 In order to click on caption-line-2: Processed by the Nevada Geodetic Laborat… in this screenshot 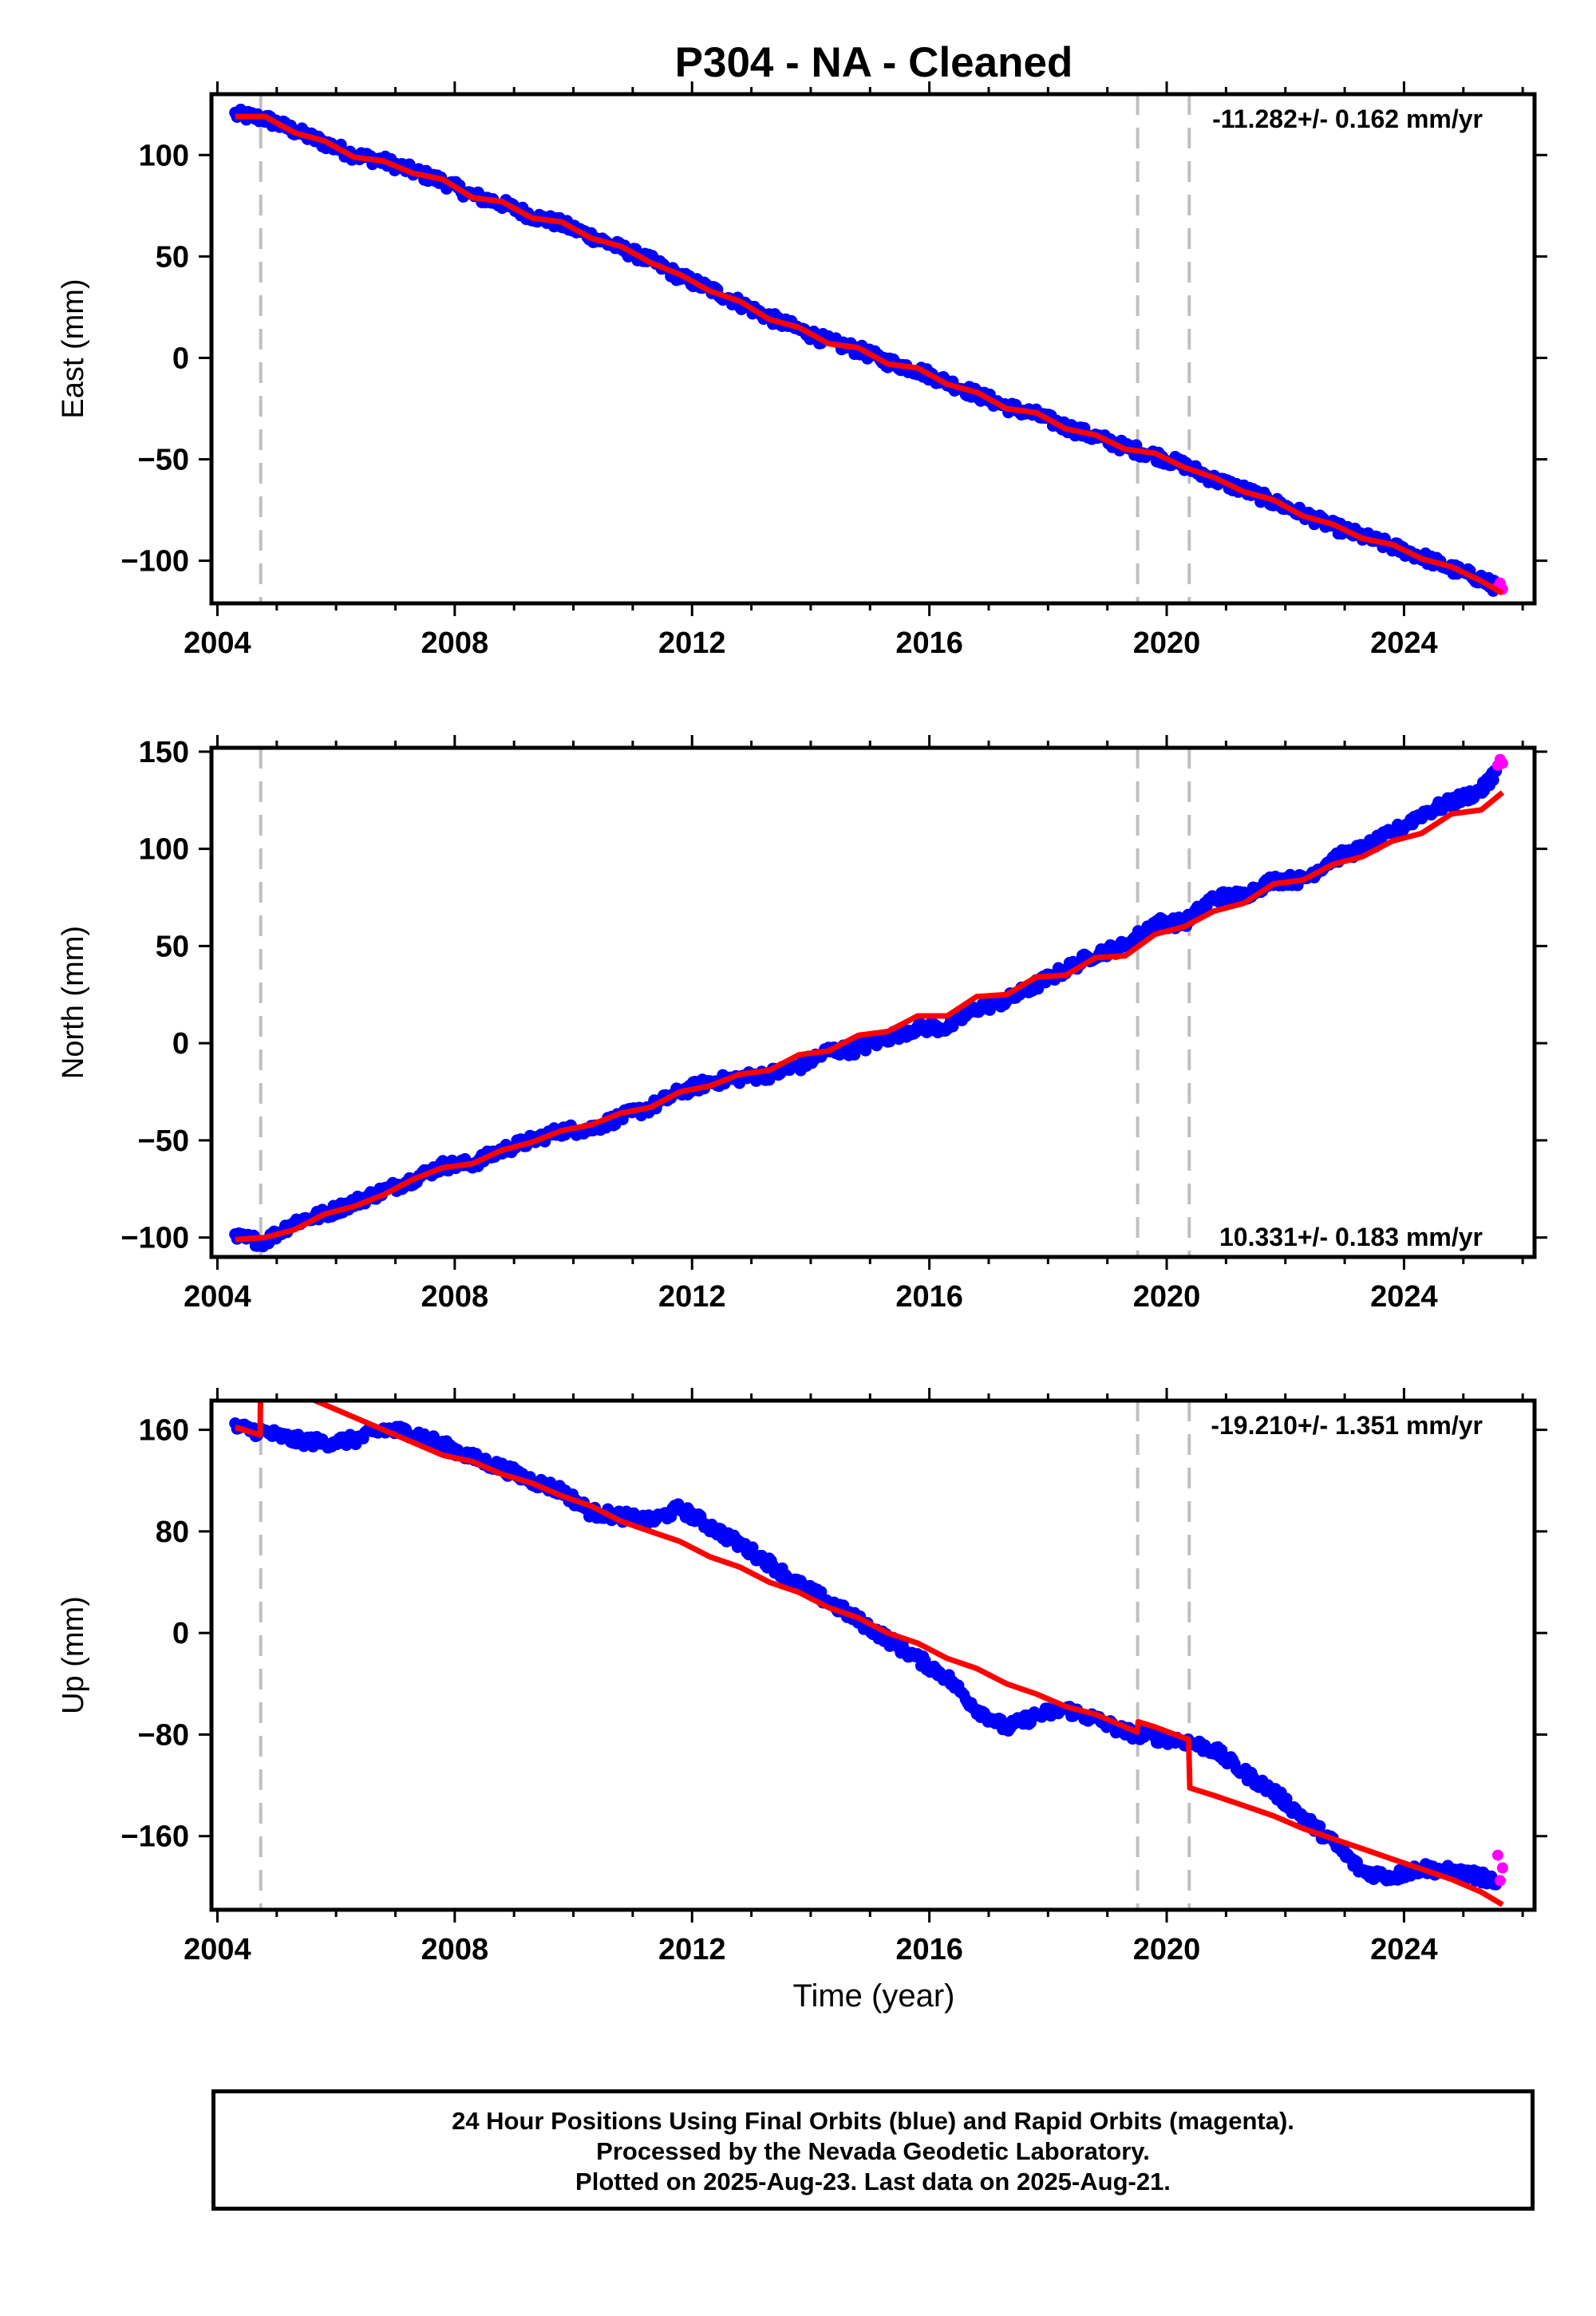, I will do `click(873, 2151)`.